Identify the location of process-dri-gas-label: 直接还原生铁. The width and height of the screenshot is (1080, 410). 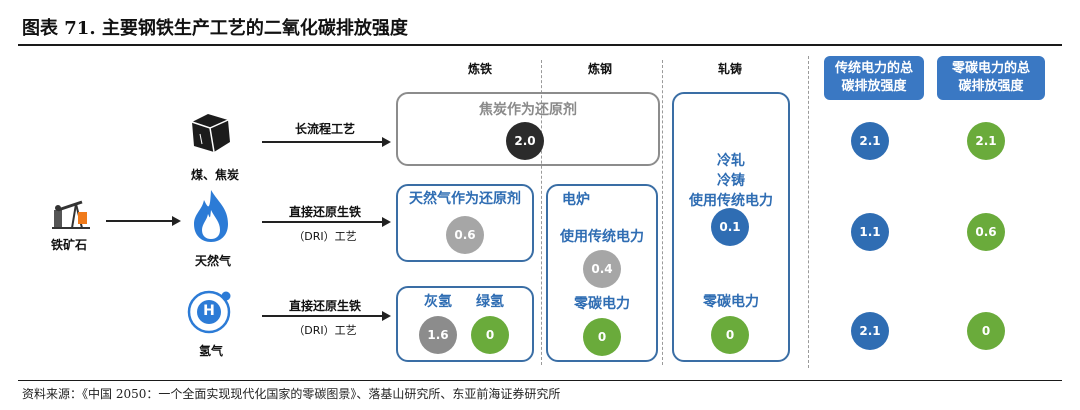
(324, 212).